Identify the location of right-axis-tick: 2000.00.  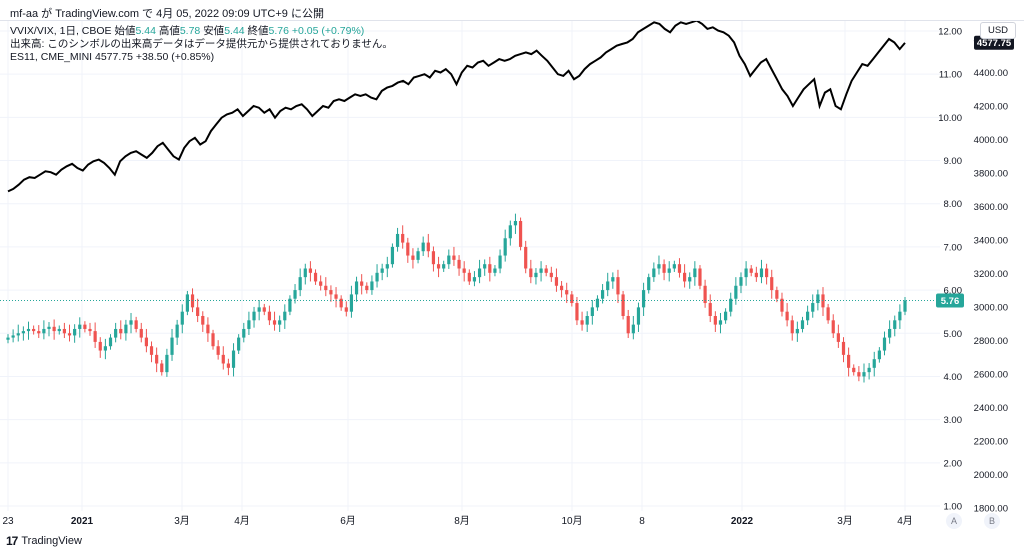
(991, 475).